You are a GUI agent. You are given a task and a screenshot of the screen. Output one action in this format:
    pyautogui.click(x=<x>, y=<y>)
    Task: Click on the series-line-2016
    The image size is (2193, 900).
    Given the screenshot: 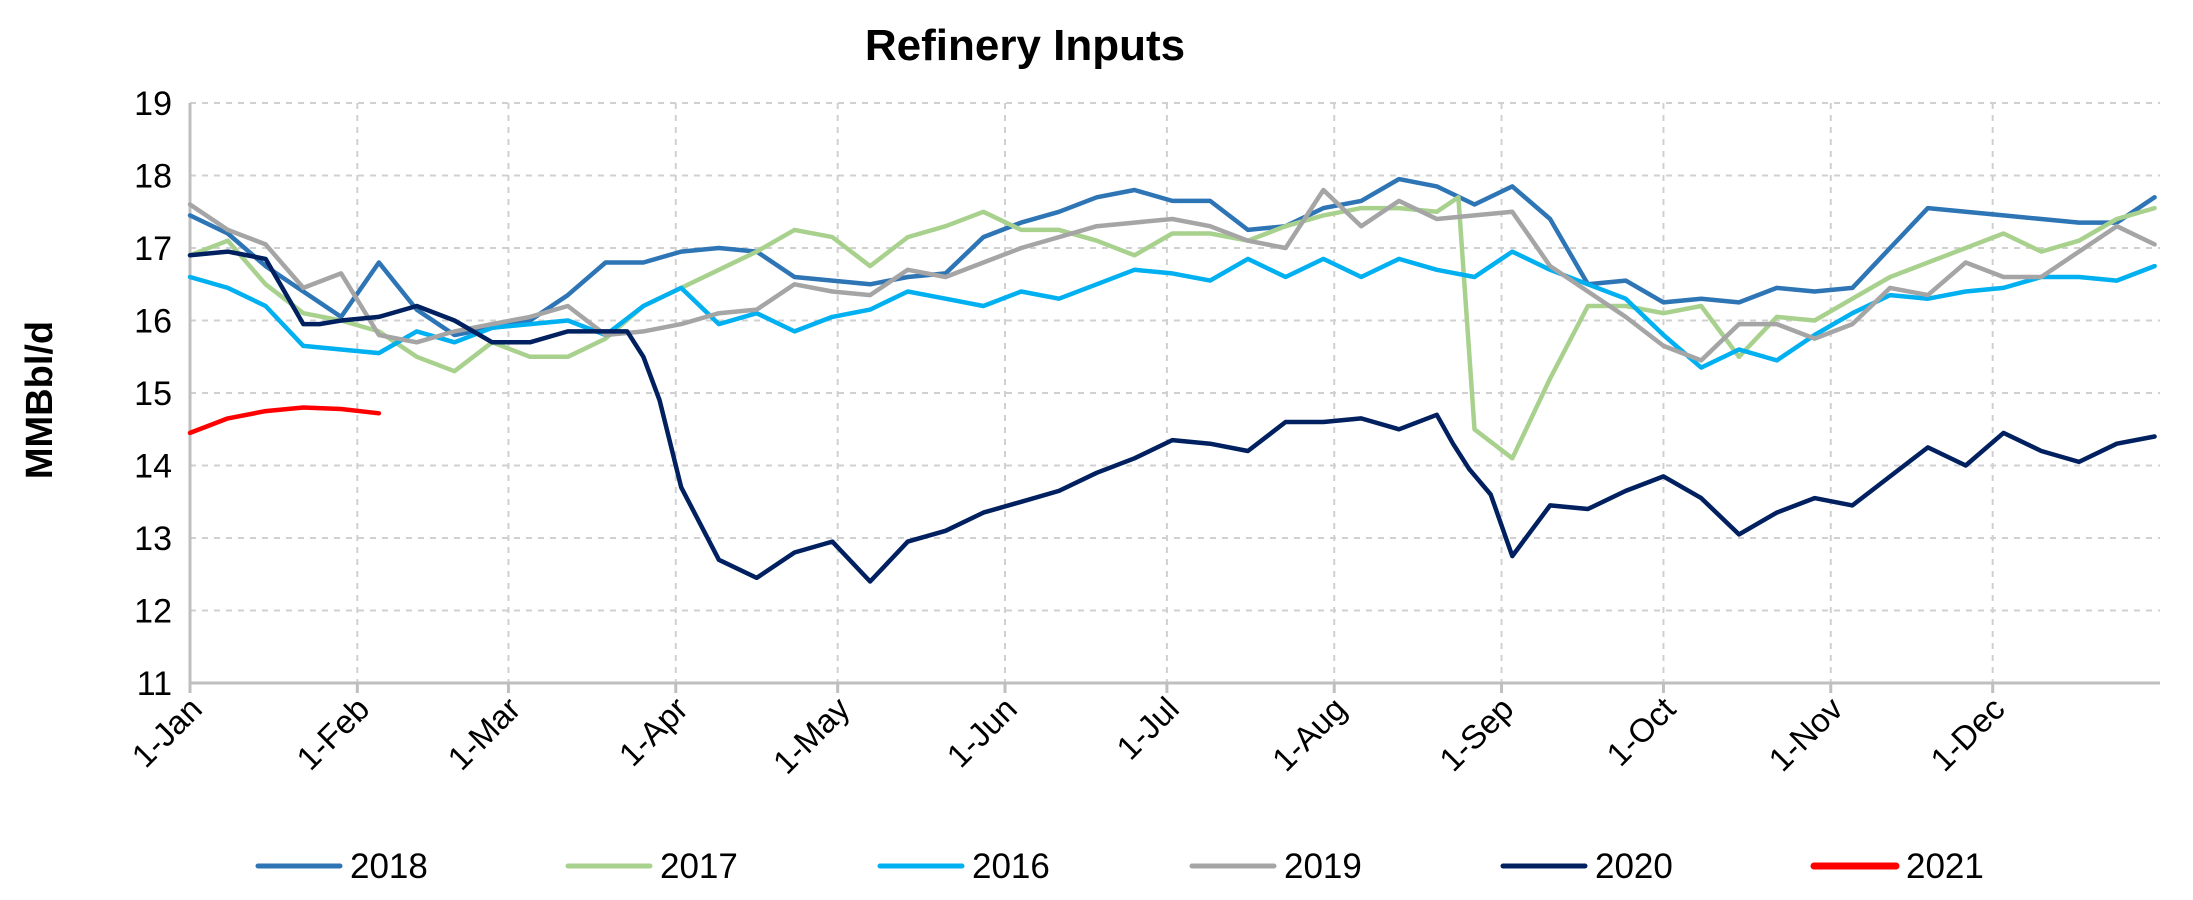 What is the action you would take?
    pyautogui.click(x=1172, y=309)
    